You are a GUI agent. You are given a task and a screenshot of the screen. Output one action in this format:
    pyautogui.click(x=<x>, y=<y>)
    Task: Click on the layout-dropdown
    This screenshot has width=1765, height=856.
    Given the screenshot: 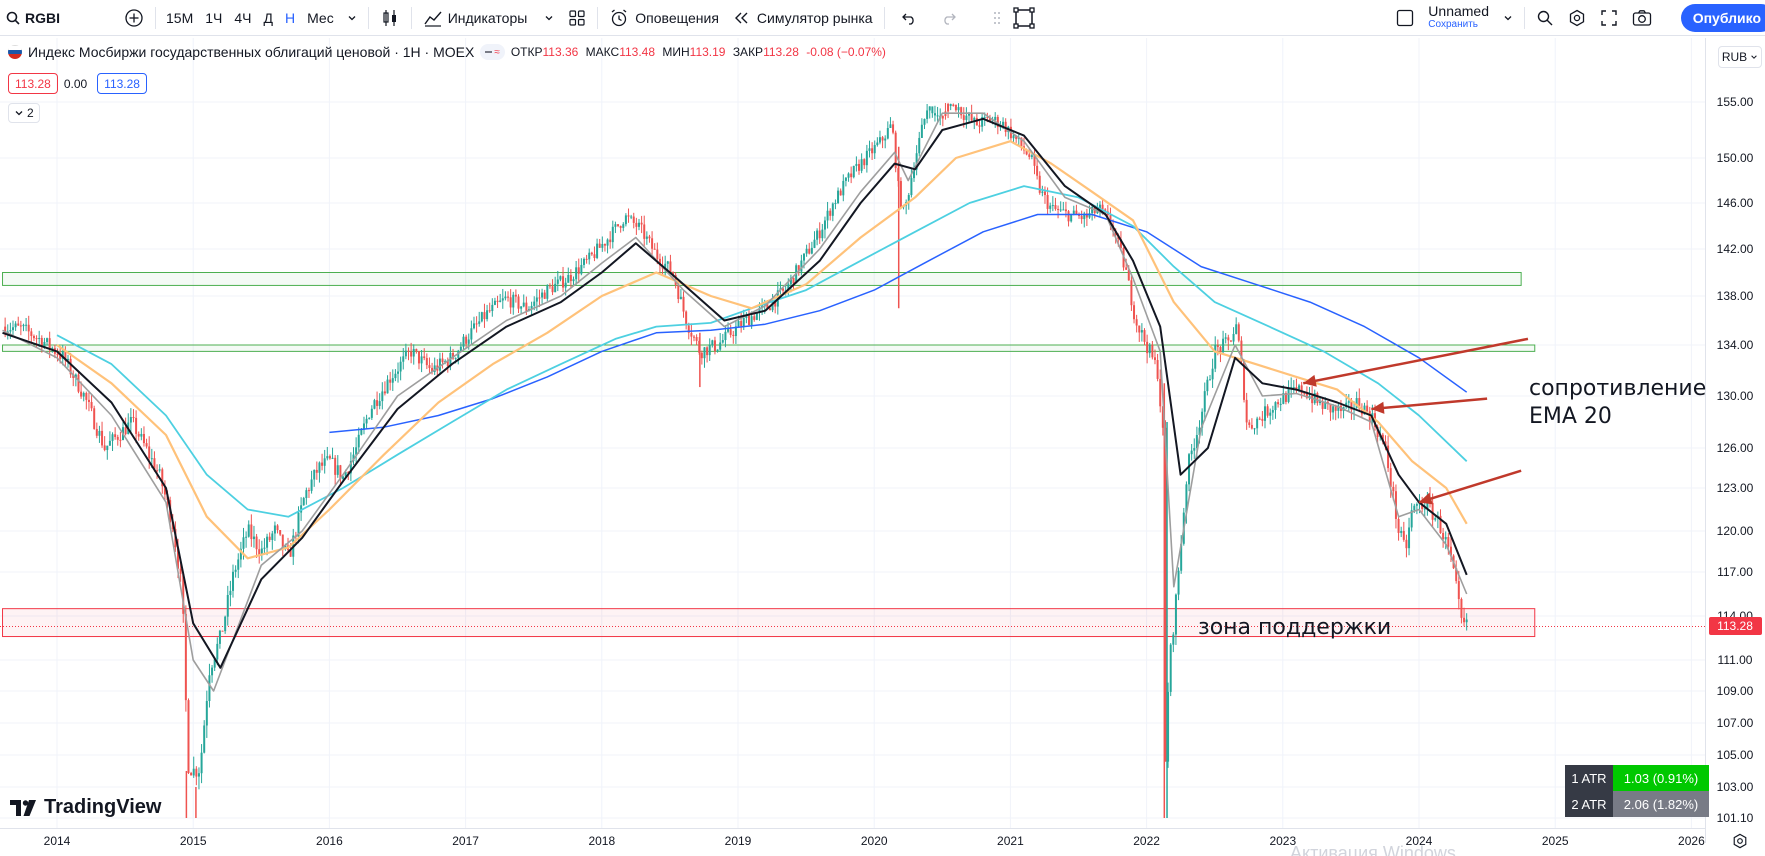 What is the action you would take?
    pyautogui.click(x=1508, y=18)
    